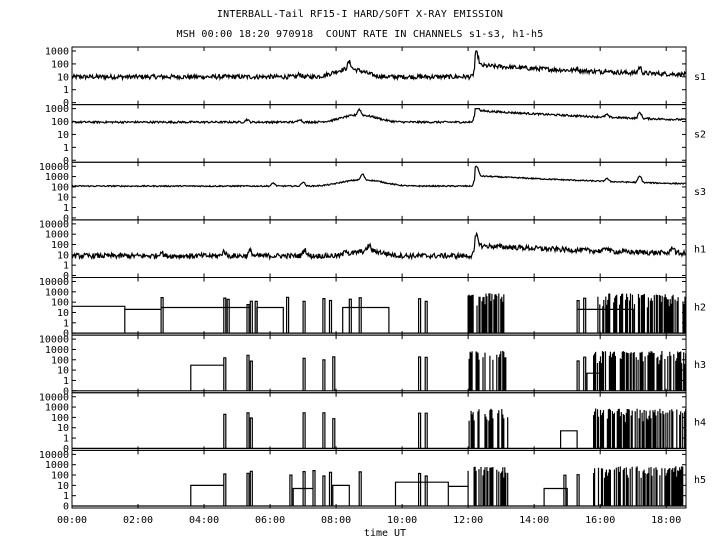 This screenshot has width=720, height=550. I want to click on series-line-h5, so click(379, 486).